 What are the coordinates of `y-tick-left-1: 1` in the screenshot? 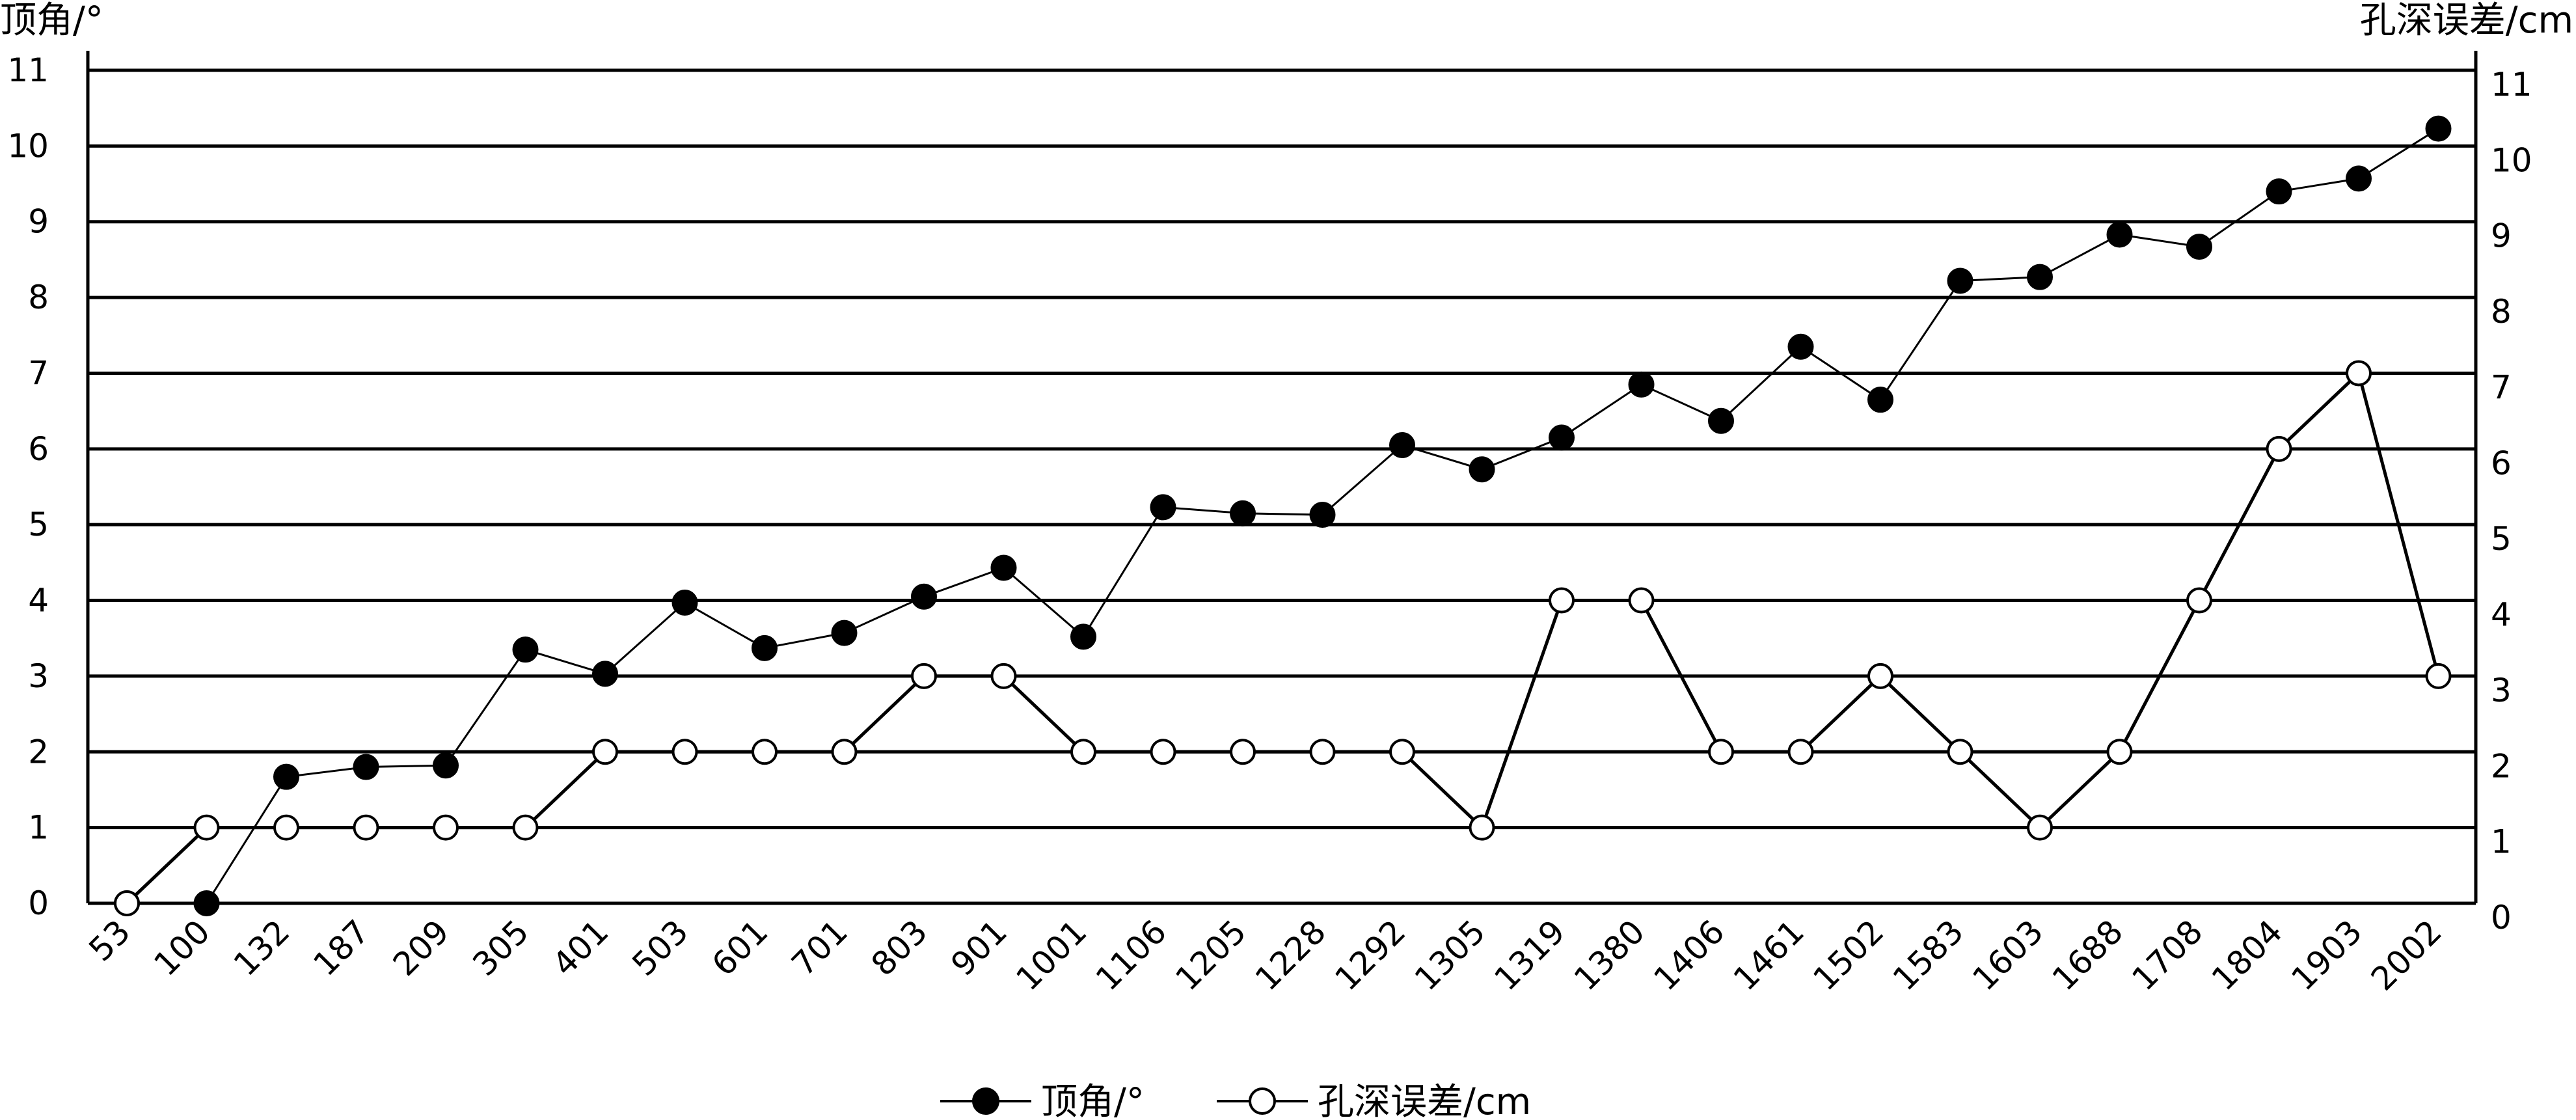 It's located at (38, 828).